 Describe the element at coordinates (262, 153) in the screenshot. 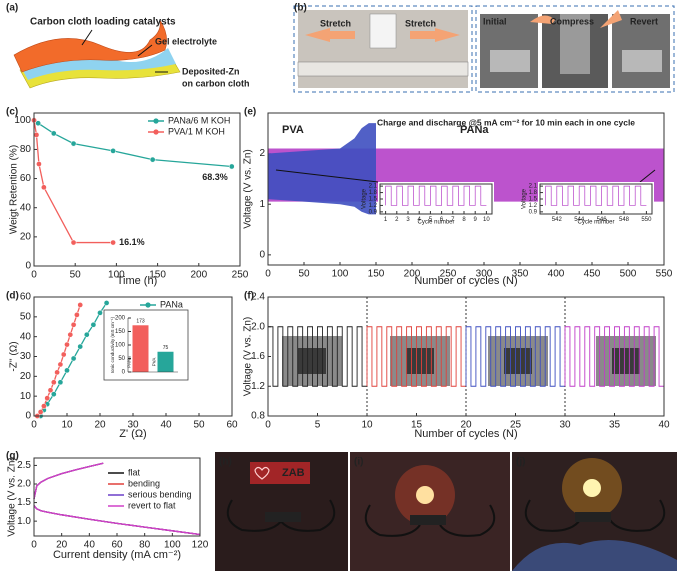

I see `y-tick-label: 2` at that location.